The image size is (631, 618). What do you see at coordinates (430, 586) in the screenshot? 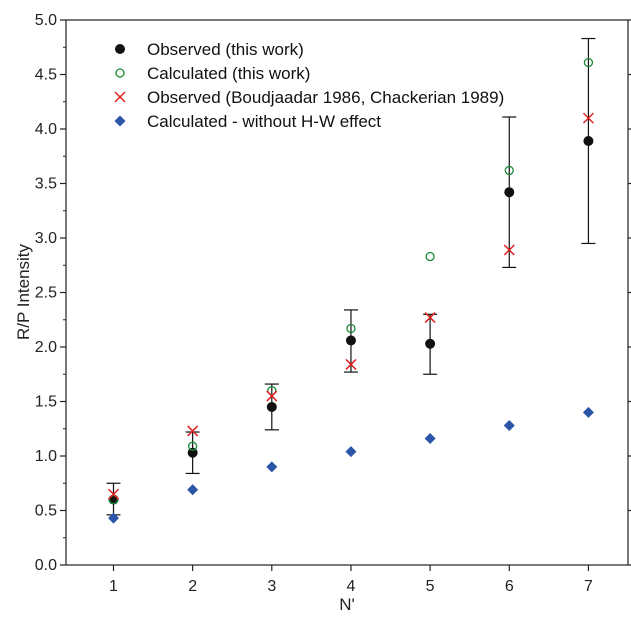
I see `x-tick-label: 5` at bounding box center [430, 586].